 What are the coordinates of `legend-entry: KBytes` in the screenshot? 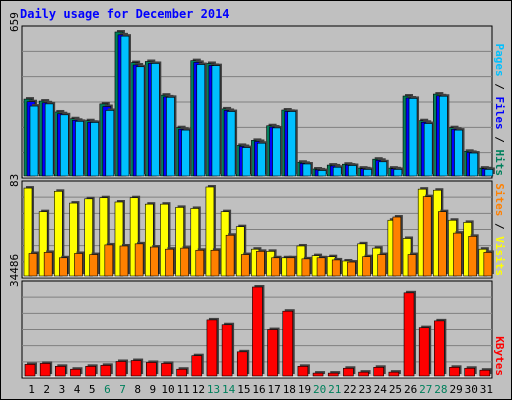 It's located at (499, 356).